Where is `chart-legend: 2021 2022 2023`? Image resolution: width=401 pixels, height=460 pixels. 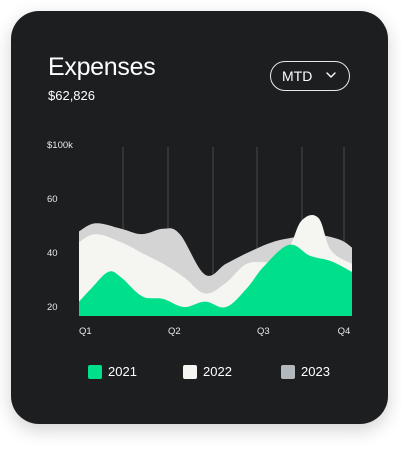
chart-legend: 2021 2022 2023 is located at coordinates (199, 374).